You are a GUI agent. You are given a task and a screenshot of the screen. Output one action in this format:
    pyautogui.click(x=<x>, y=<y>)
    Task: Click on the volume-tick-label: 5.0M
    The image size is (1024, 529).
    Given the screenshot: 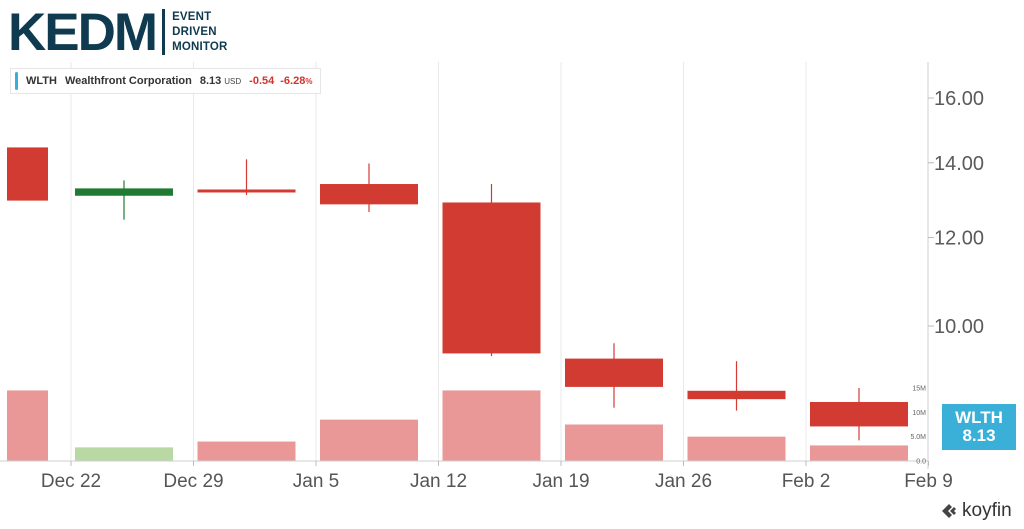 What is the action you would take?
    pyautogui.click(x=918, y=437)
    